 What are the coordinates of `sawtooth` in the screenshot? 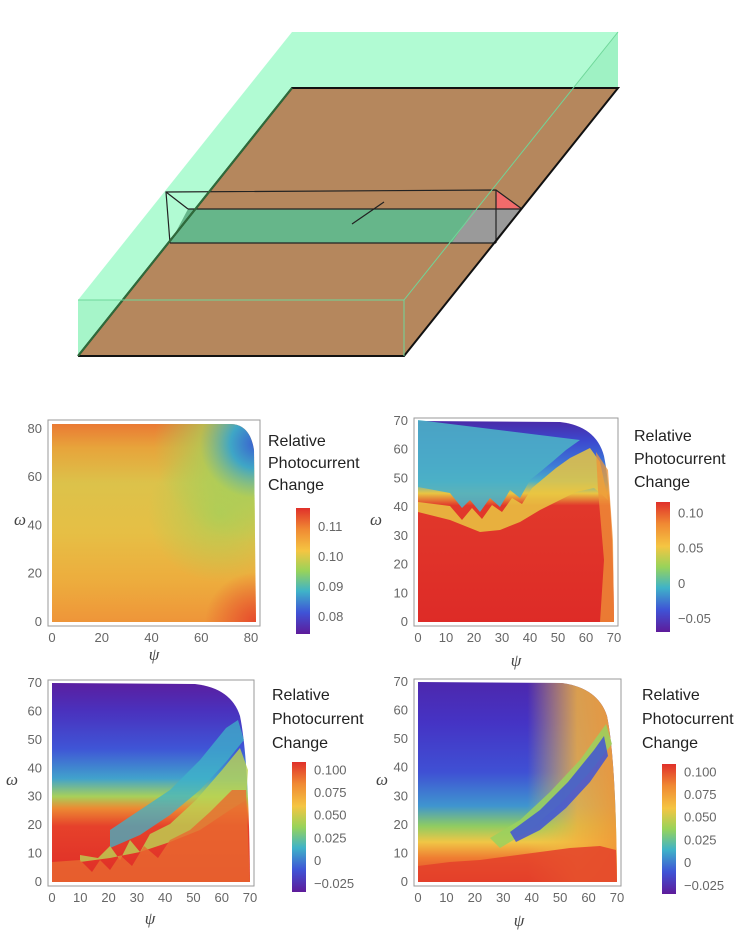 It's located at (151, 836).